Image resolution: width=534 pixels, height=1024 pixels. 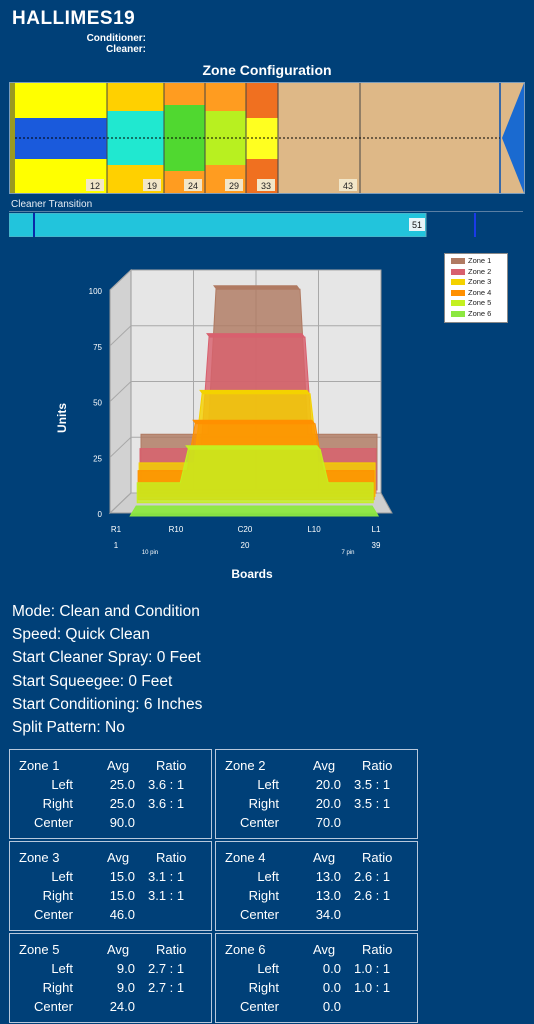 What do you see at coordinates (372, 895) in the screenshot?
I see `right-ratio: 2.6 : 1` at bounding box center [372, 895].